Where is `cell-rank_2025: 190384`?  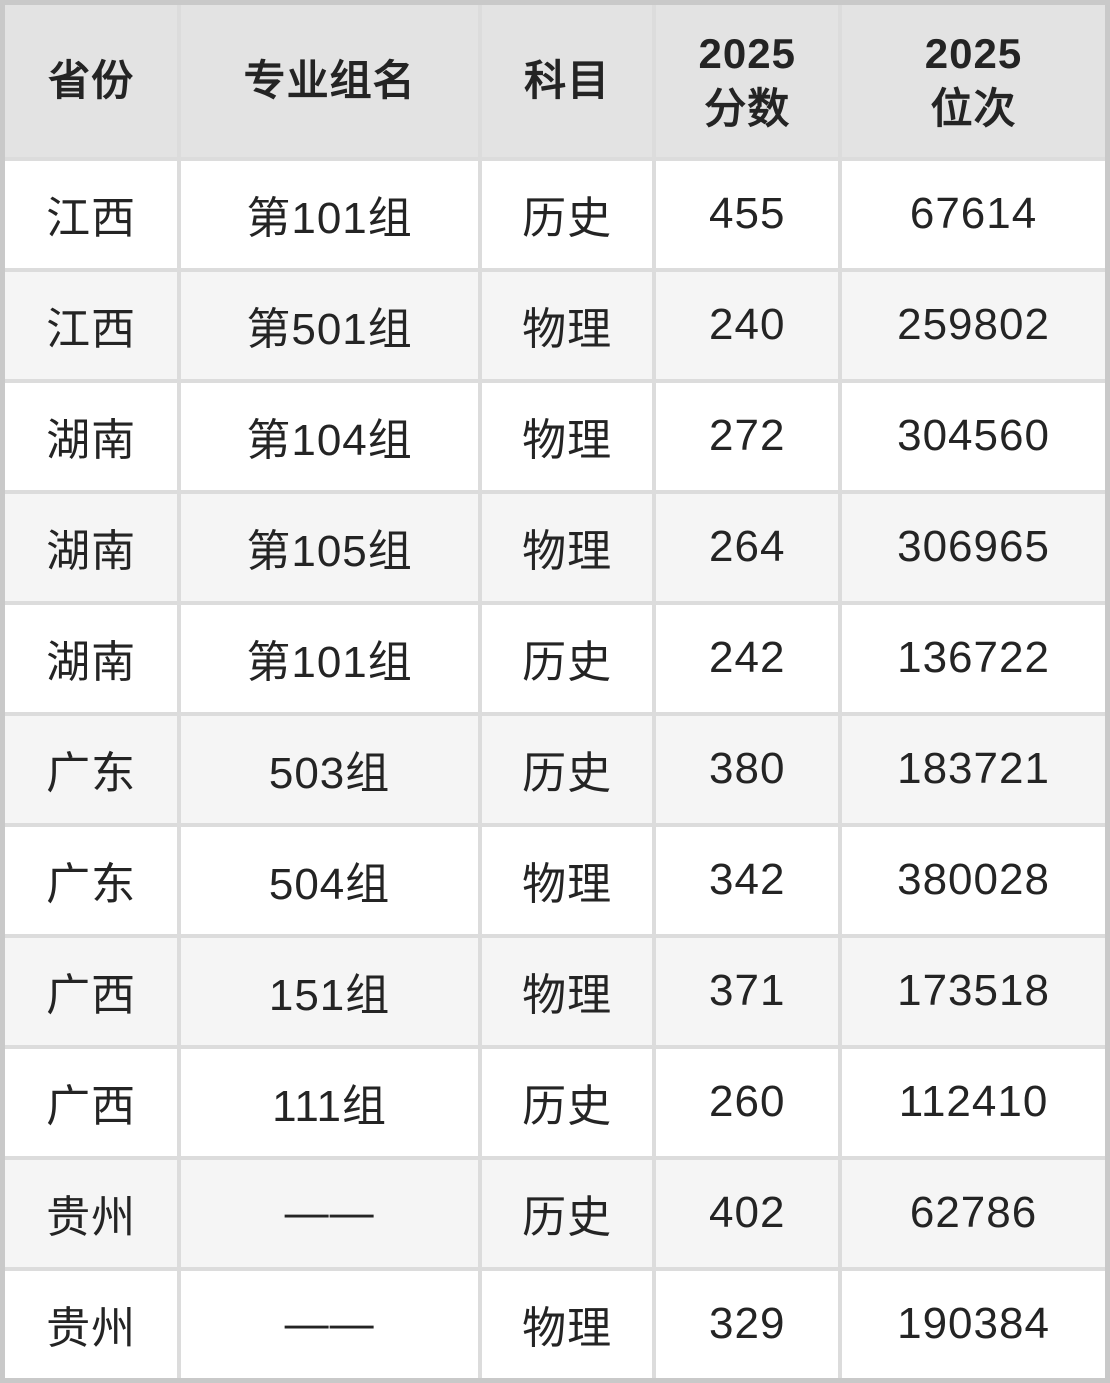
cell-rank_2025: 190384 is located at coordinates (974, 1324).